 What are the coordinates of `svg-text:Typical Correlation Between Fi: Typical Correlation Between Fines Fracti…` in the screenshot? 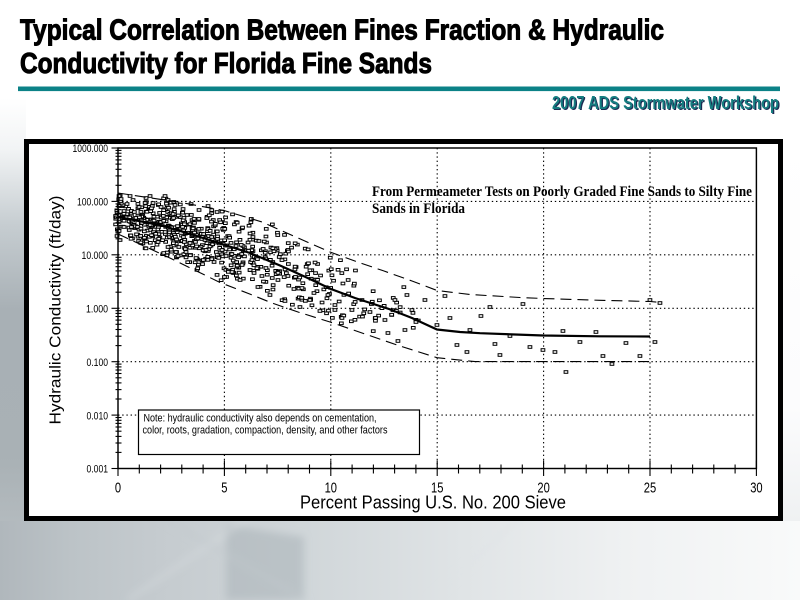 It's located at (342, 30).